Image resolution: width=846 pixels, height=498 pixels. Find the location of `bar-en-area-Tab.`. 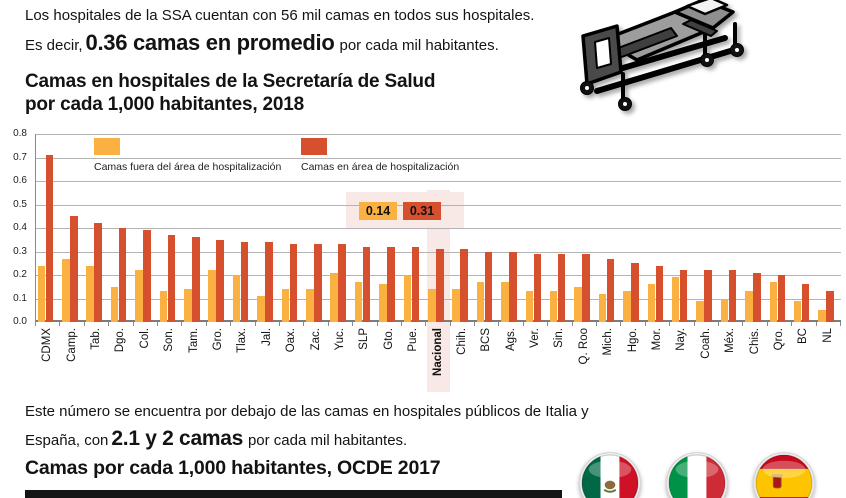

bar-en-area-Tab. is located at coordinates (98, 272).